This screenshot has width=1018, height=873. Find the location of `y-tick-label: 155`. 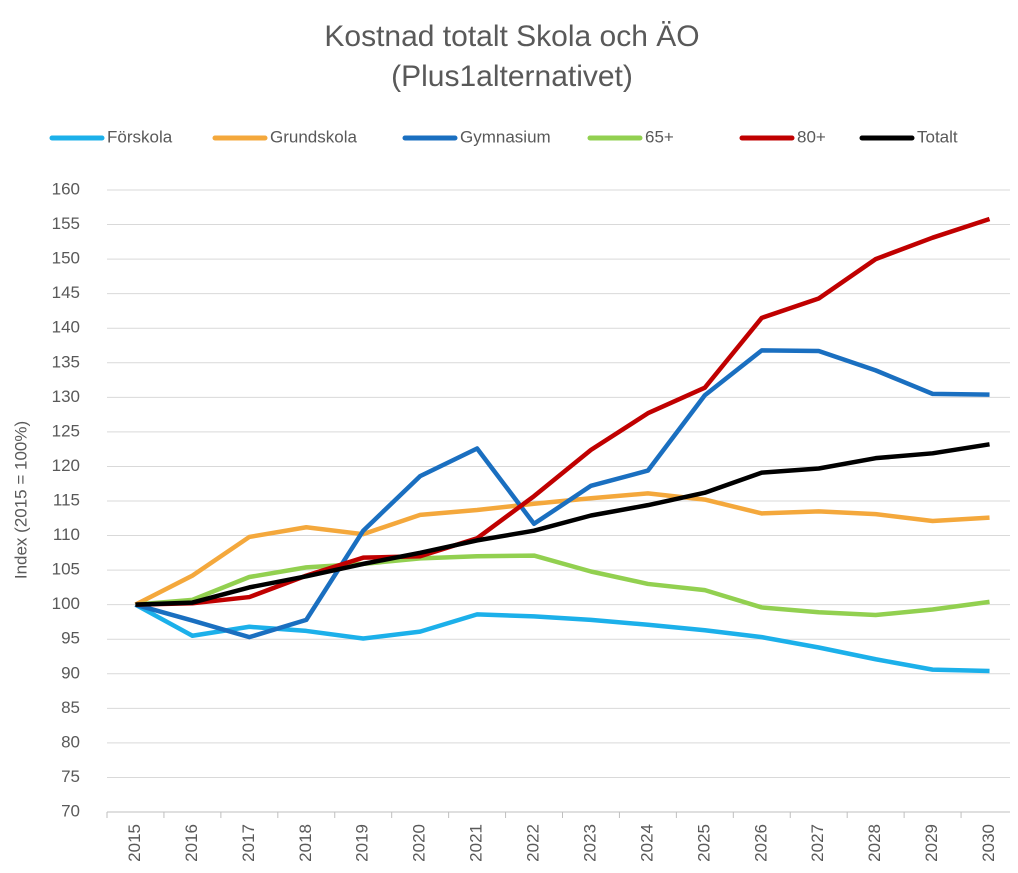

y-tick-label: 155 is located at coordinates (66, 223).